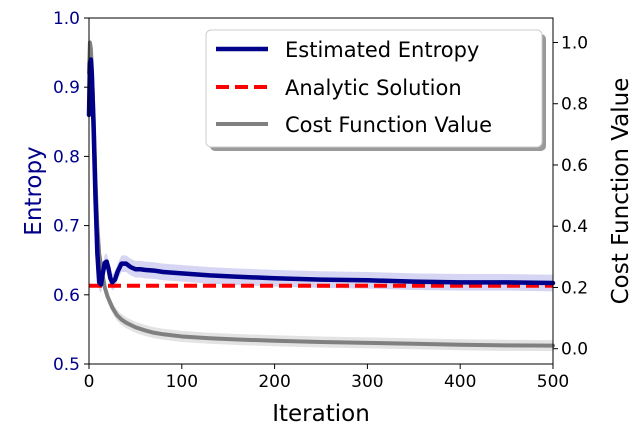 The width and height of the screenshot is (643, 438). I want to click on y-right-tick-label: 0.6, so click(574, 166).